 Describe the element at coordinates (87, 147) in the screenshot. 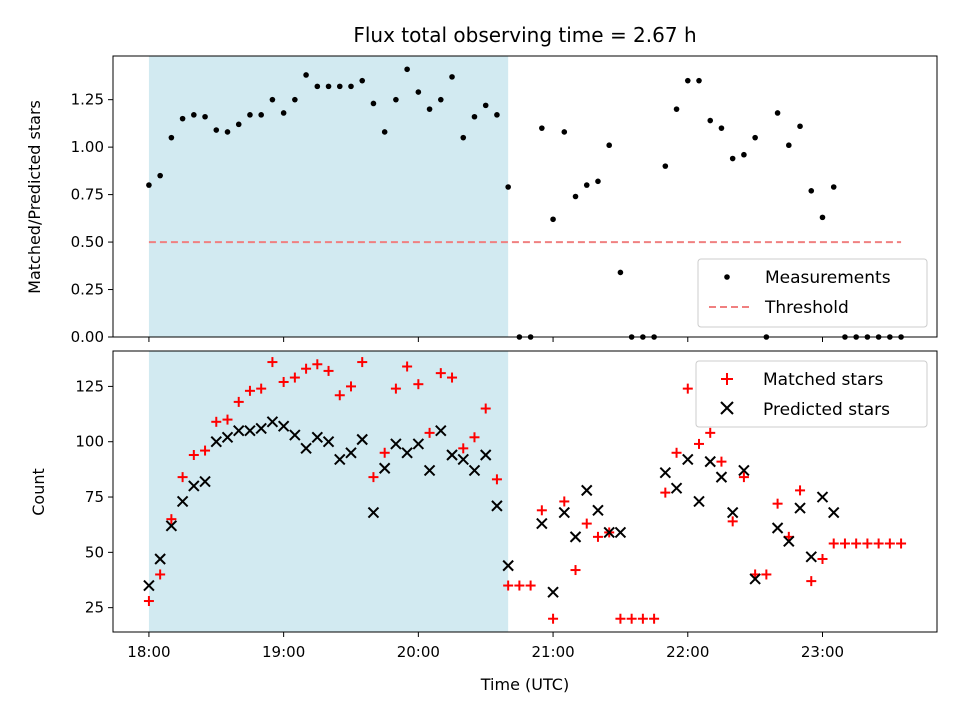

I see `y-tick-label: 1.00` at that location.